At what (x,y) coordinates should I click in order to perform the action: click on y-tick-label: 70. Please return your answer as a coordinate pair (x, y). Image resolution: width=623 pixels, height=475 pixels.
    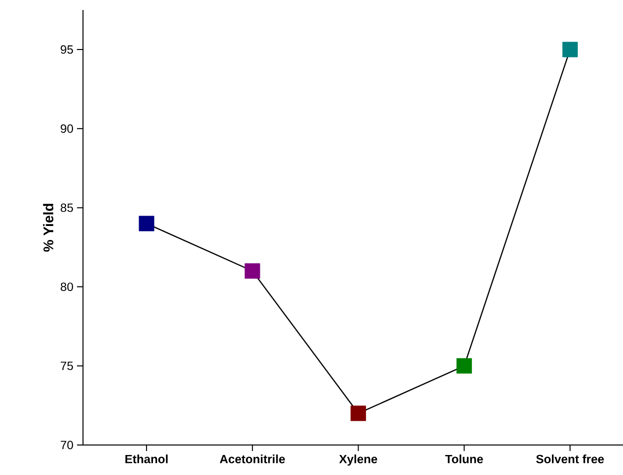
    Looking at the image, I should click on (67, 445).